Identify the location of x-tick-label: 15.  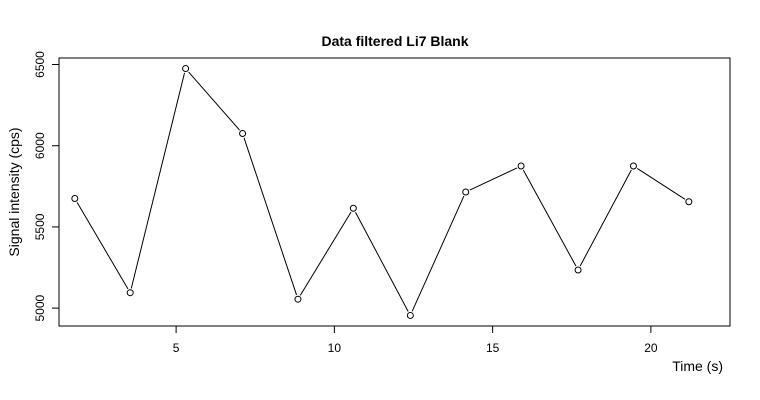
(493, 348).